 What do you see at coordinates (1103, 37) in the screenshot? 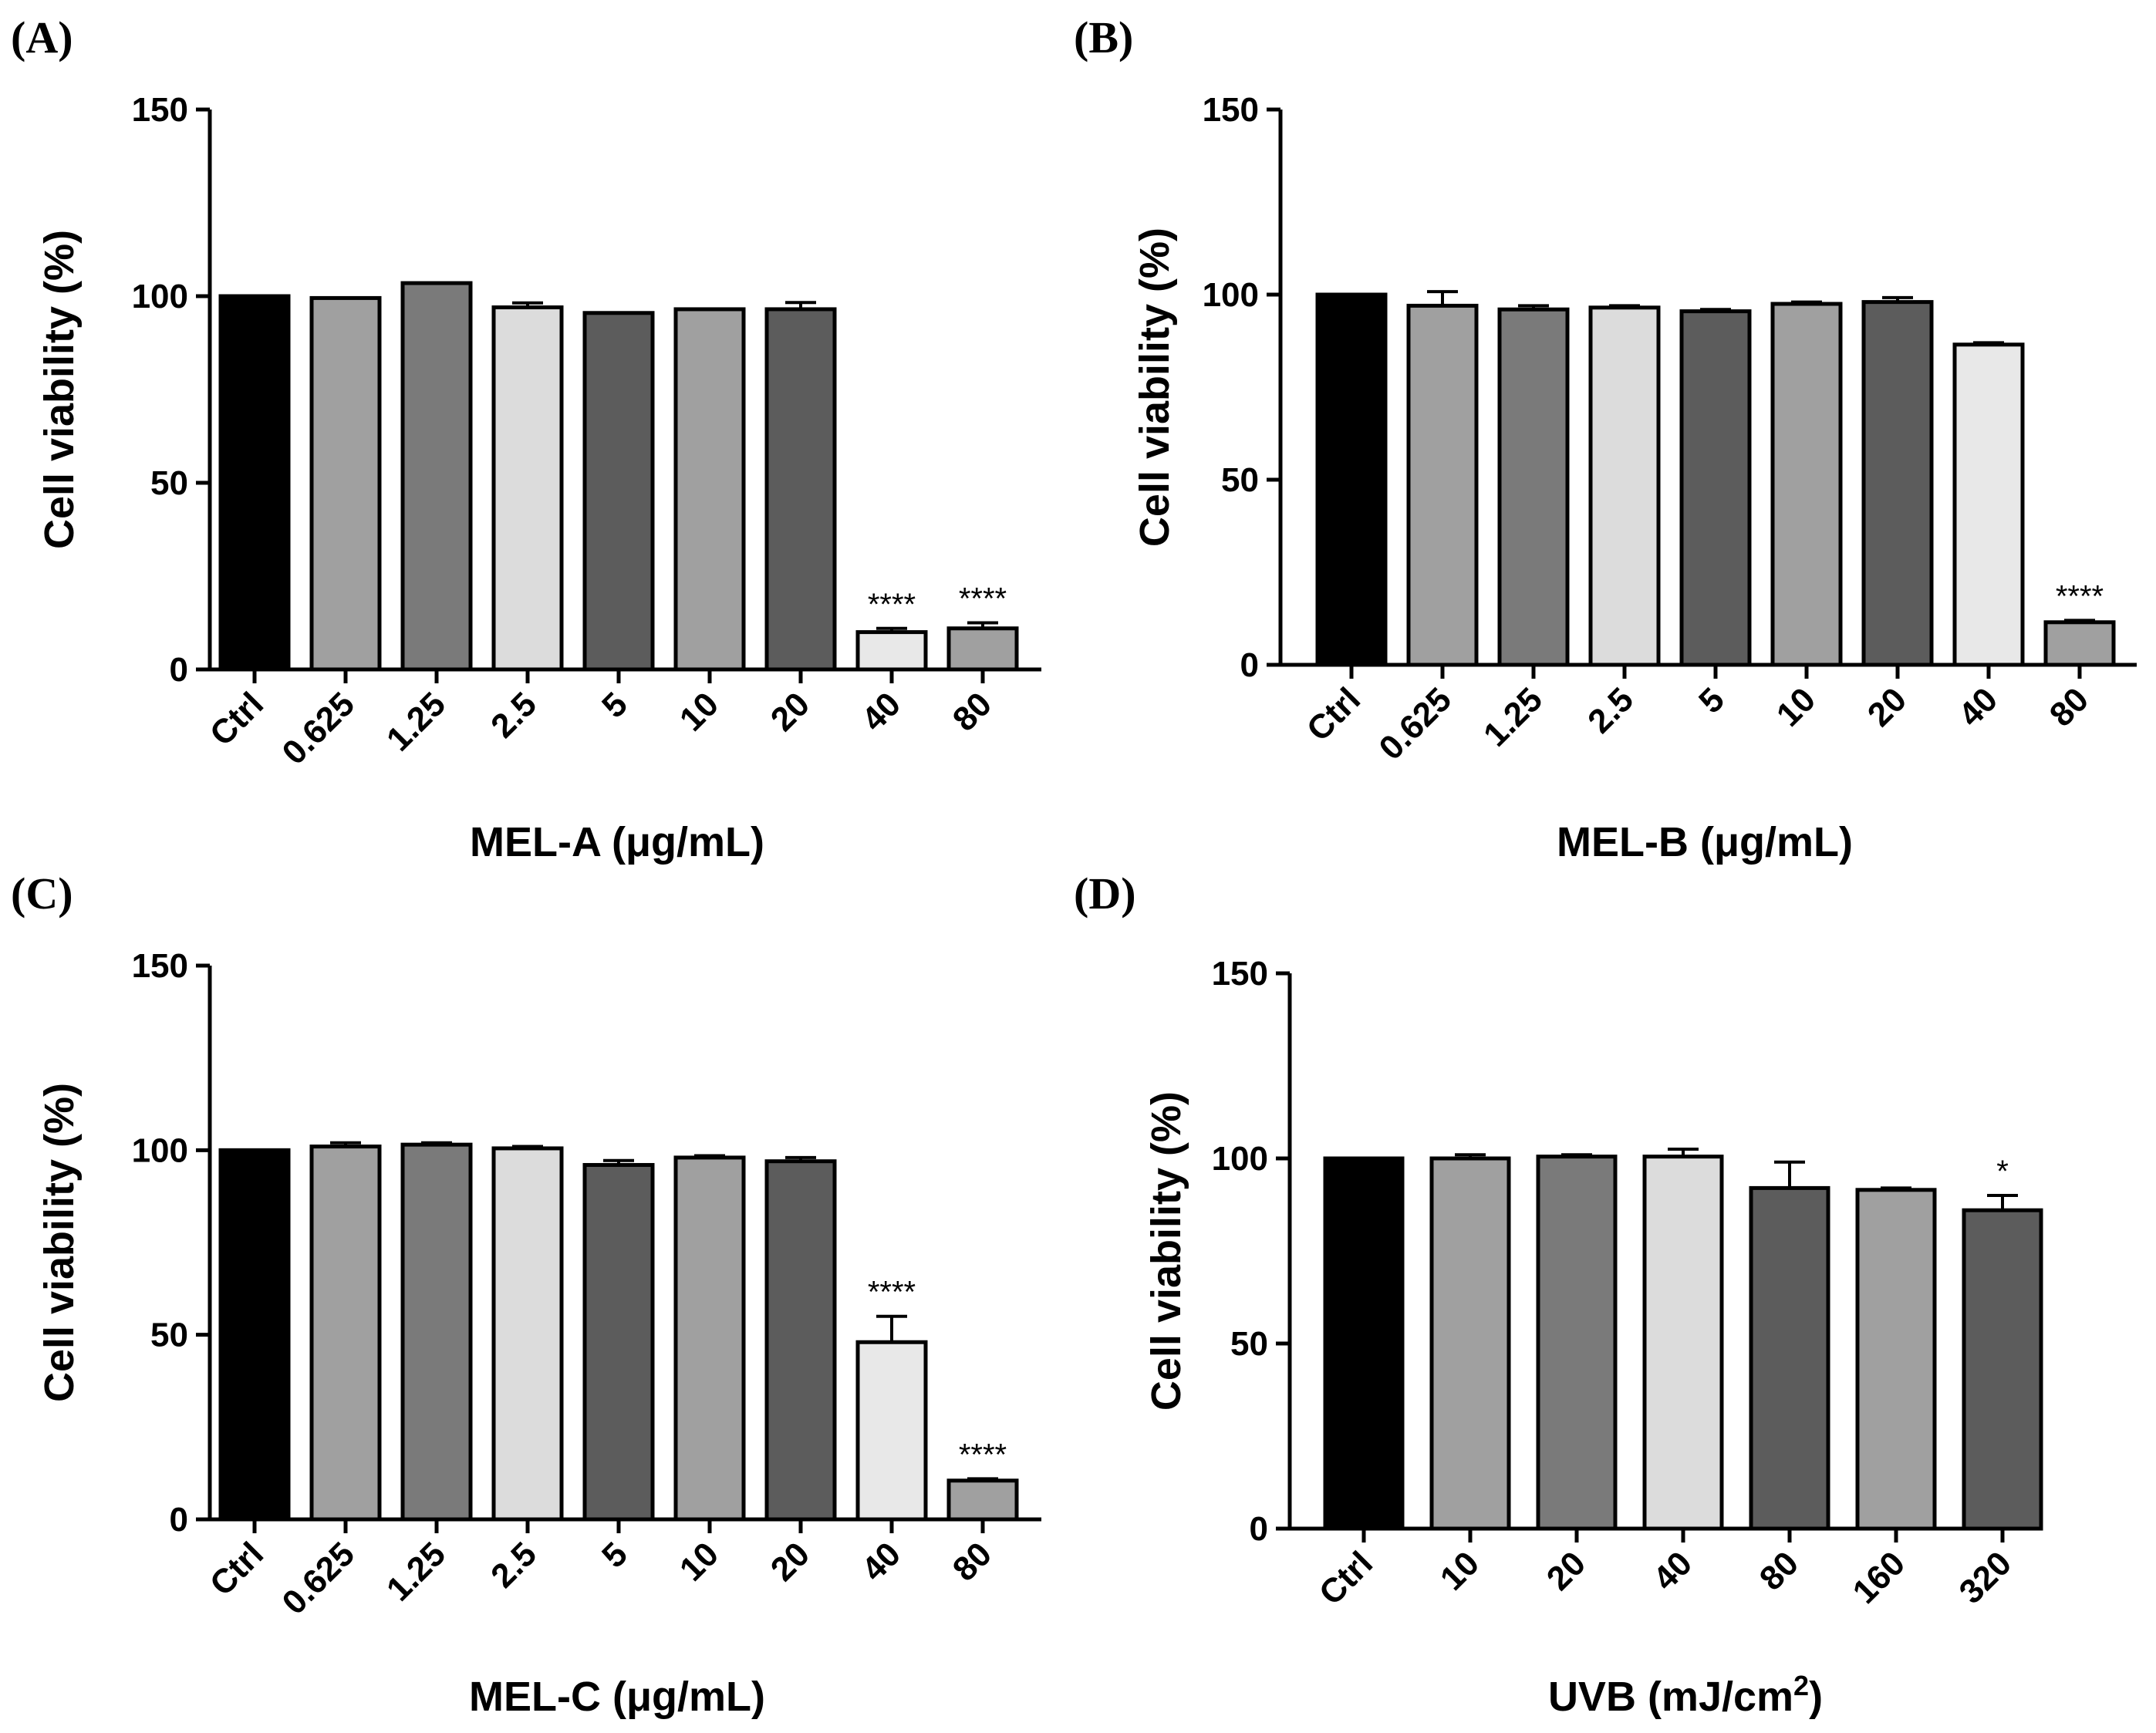
I see `panel-letter: (B)` at bounding box center [1103, 37].